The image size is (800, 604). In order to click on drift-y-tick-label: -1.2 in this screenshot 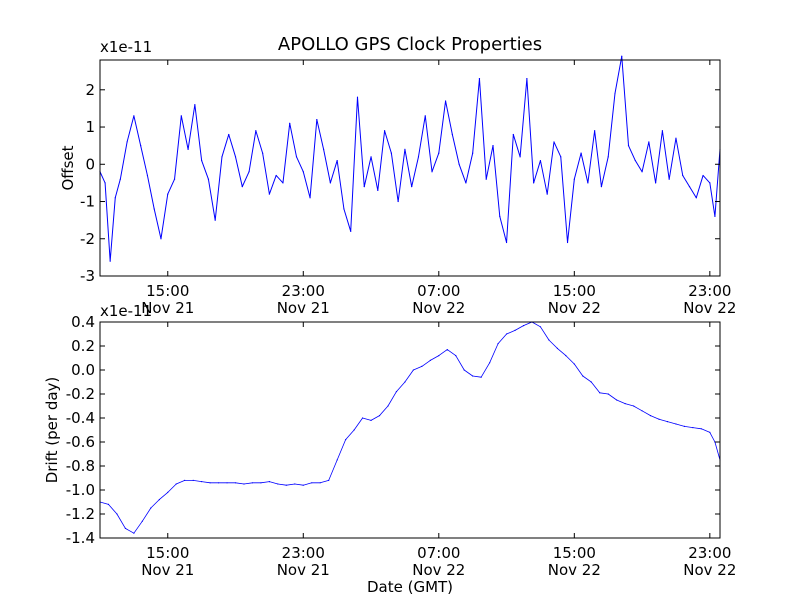, I will do `click(80, 514)`.